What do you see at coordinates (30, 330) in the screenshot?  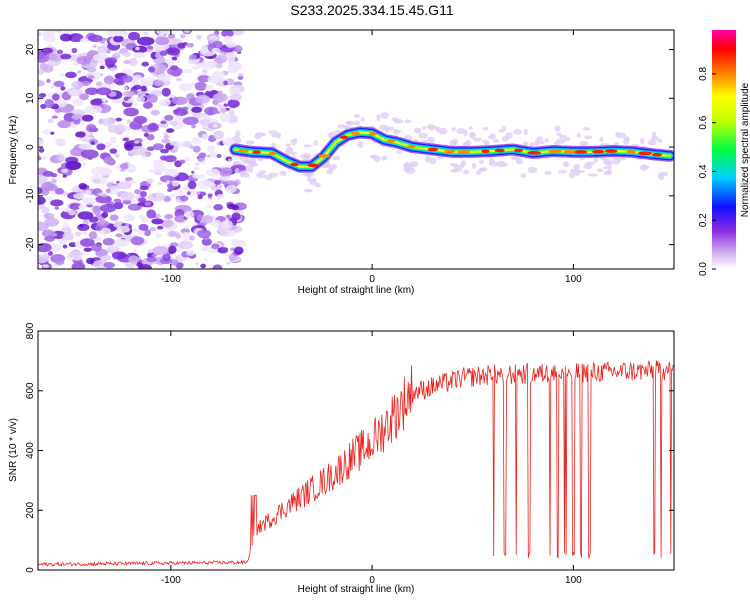 I see `snr-ytick-label: 800` at bounding box center [30, 330].